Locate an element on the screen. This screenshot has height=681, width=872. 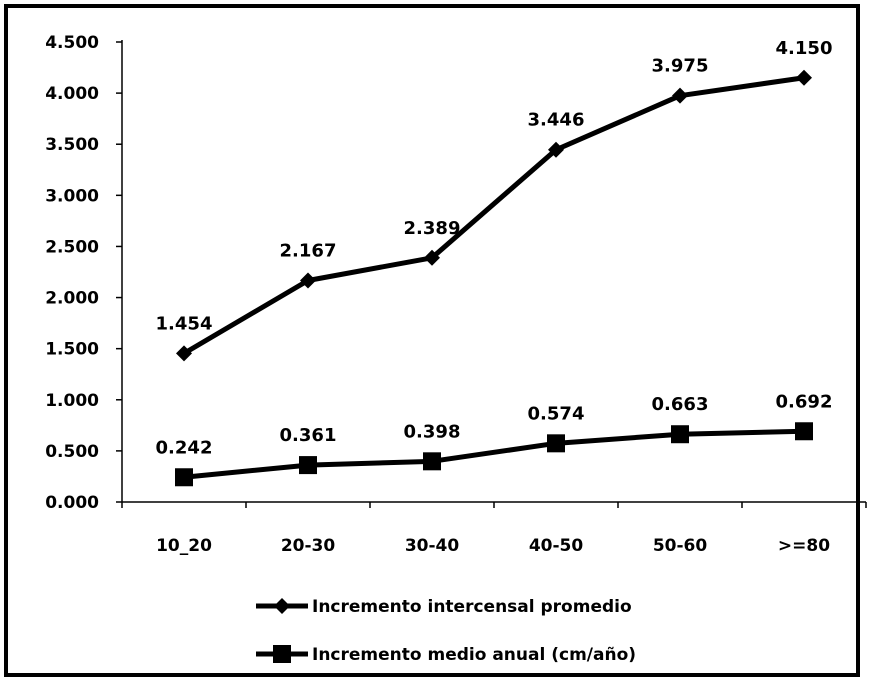
legend-label: Incremento medio anual (cm/año) is located at coordinates (474, 655).